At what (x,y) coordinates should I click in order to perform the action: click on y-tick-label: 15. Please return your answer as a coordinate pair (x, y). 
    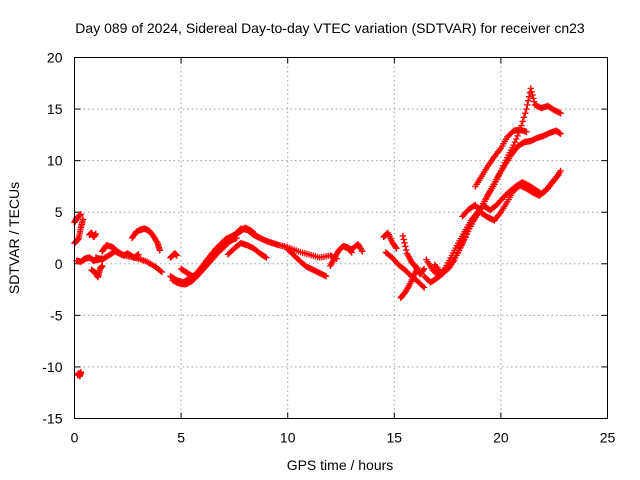
    Looking at the image, I should click on (55, 109).